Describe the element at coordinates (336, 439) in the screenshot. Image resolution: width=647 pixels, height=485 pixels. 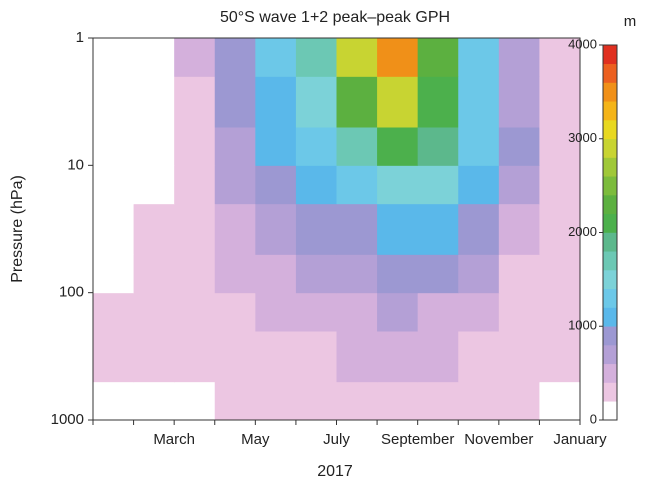
I see `x-tick-label: July` at that location.